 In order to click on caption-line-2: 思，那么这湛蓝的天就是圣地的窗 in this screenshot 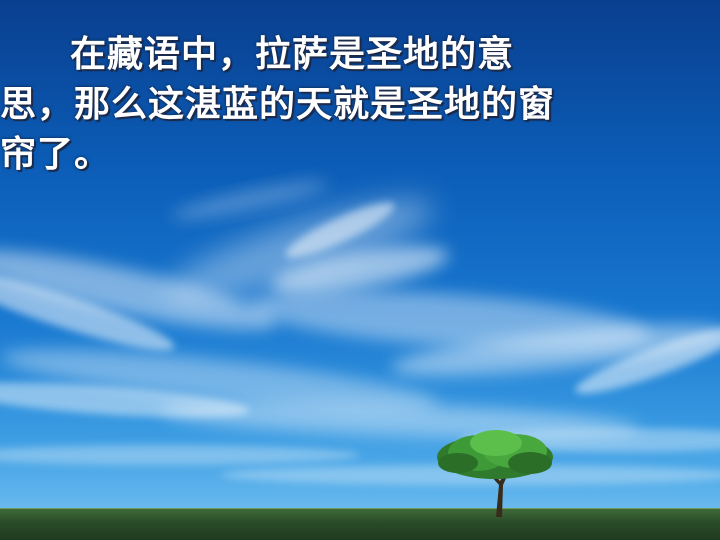, I will do `click(278, 104)`.